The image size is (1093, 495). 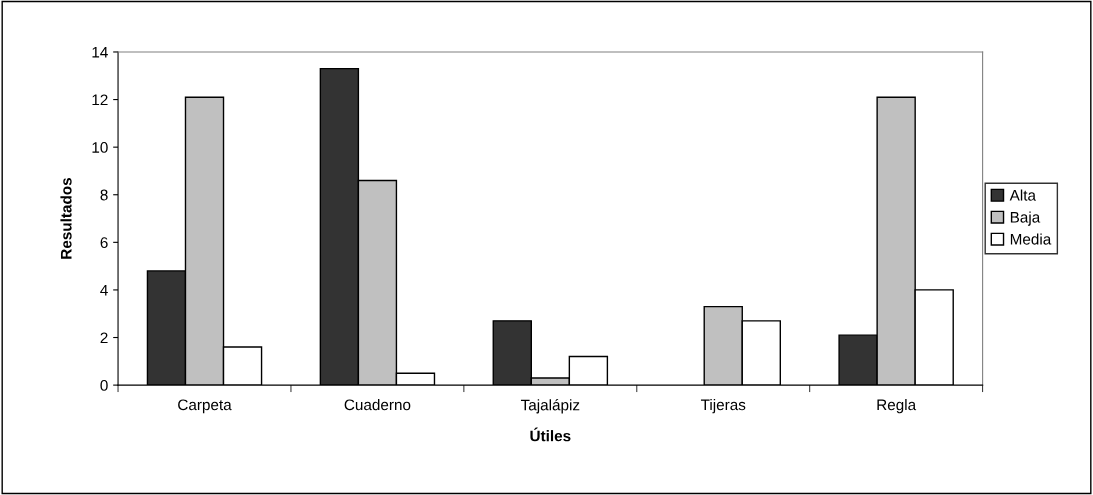 What do you see at coordinates (897, 406) in the screenshot?
I see `x-tick-label: Regla` at bounding box center [897, 406].